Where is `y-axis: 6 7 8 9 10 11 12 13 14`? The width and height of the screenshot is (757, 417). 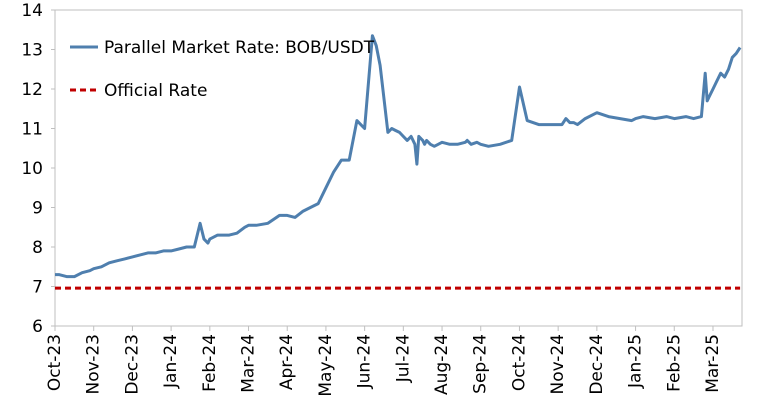
y-axis: 6 7 8 9 10 11 12 13 14 is located at coordinates (38, 169).